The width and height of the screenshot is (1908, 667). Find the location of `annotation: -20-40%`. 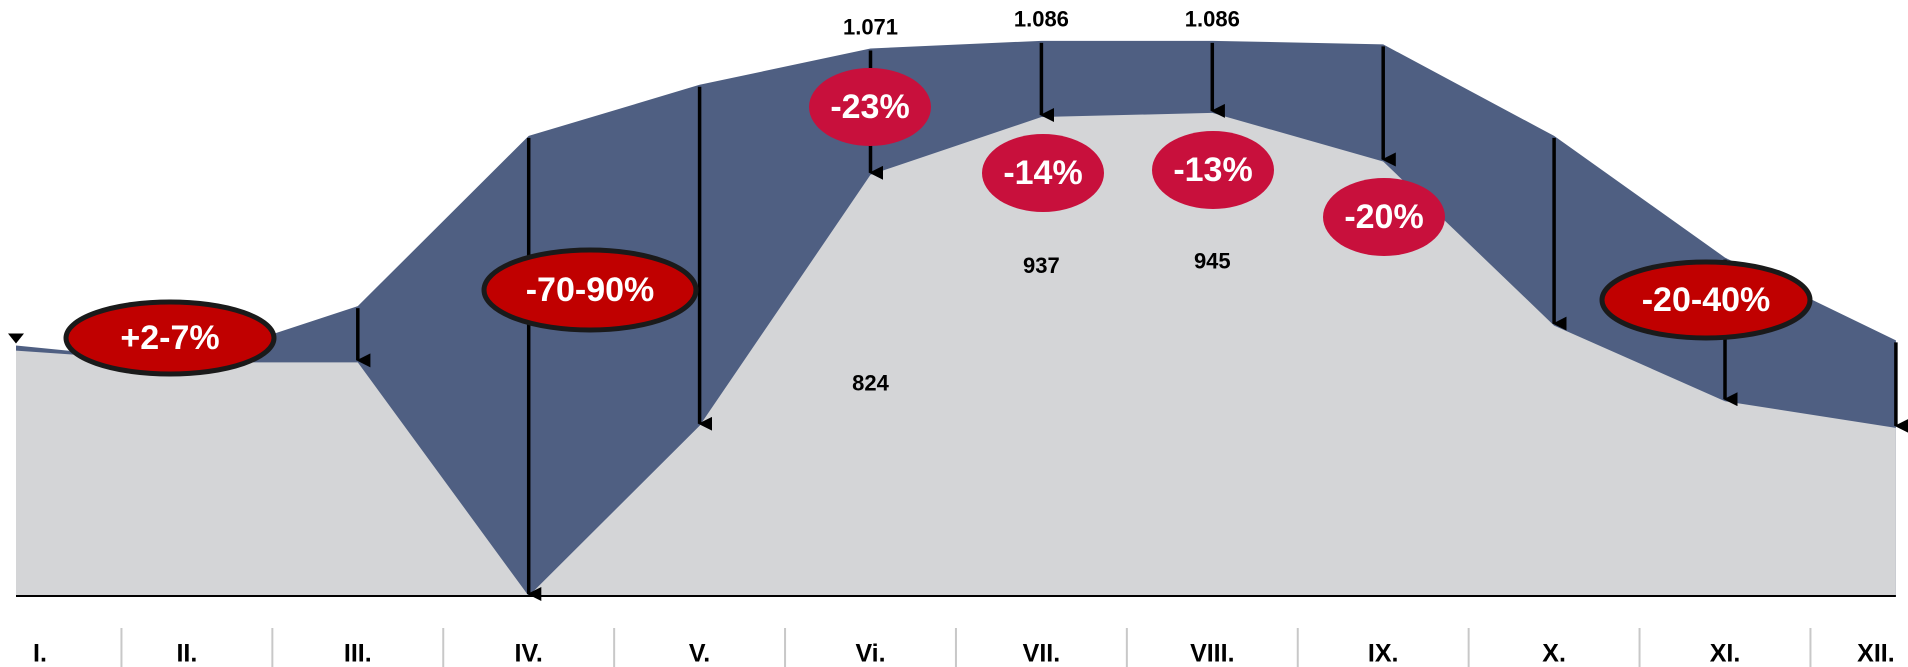

annotation: -20-40% is located at coordinates (1706, 300).